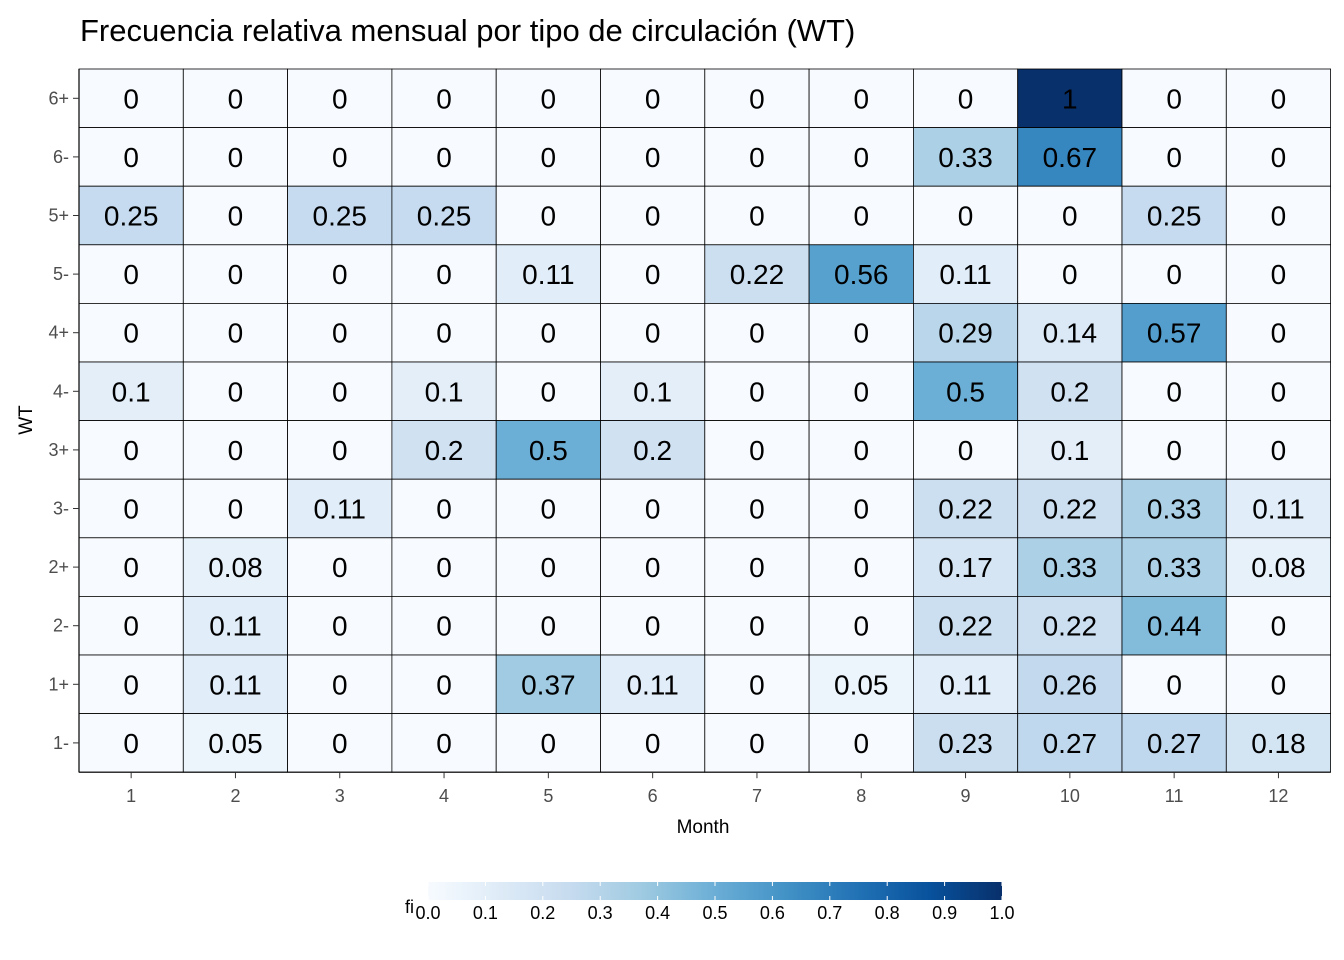 The image size is (1344, 960). I want to click on x-tick-label: 3, so click(340, 796).